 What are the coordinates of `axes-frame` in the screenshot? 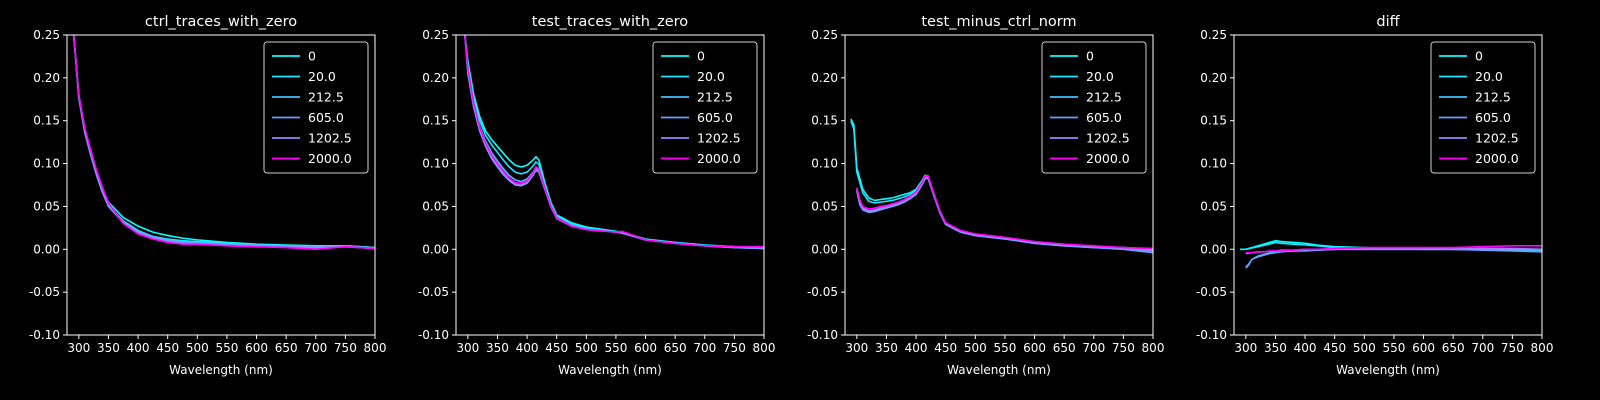 It's located at (221, 185).